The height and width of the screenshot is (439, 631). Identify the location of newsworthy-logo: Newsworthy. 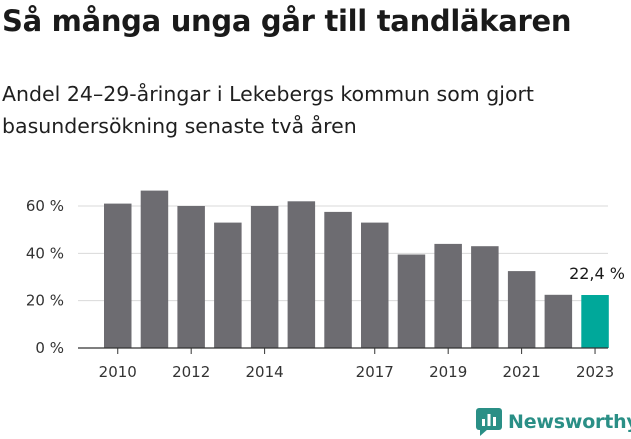
(553, 422).